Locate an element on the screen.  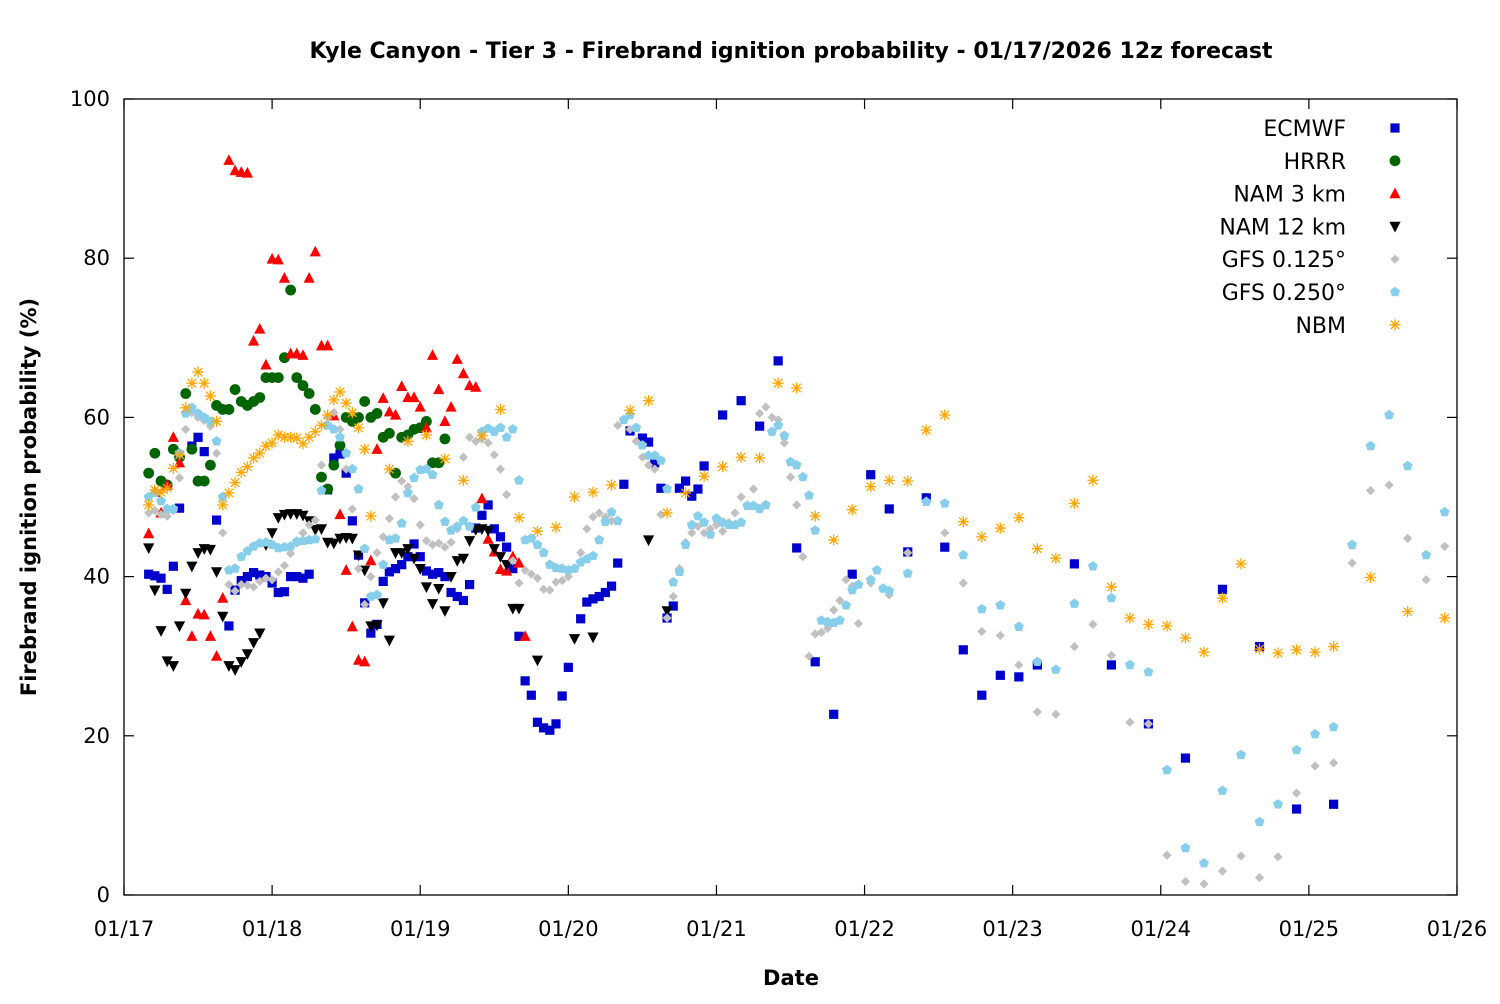
legend-marker-pentagon-icon is located at coordinates (1395, 291).